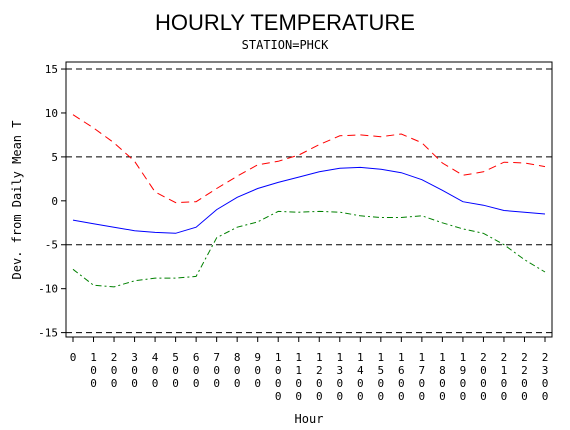 The width and height of the screenshot is (570, 430). I want to click on y-tick-label: 15, so click(51, 69).